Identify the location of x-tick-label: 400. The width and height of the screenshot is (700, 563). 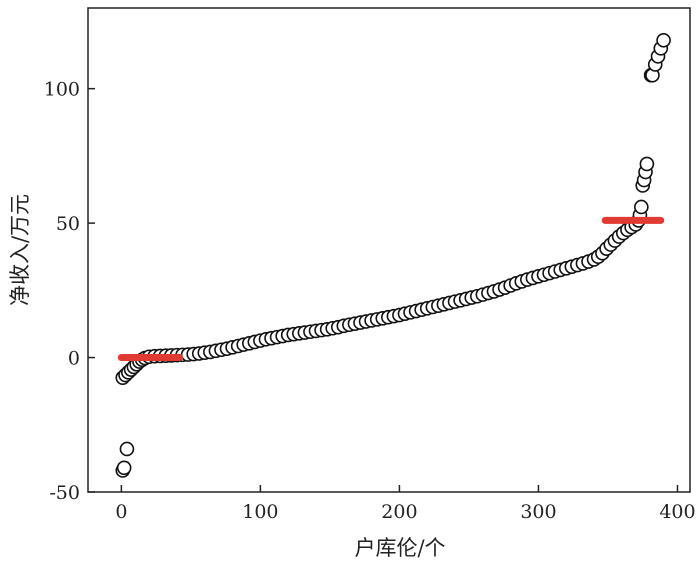
(677, 512).